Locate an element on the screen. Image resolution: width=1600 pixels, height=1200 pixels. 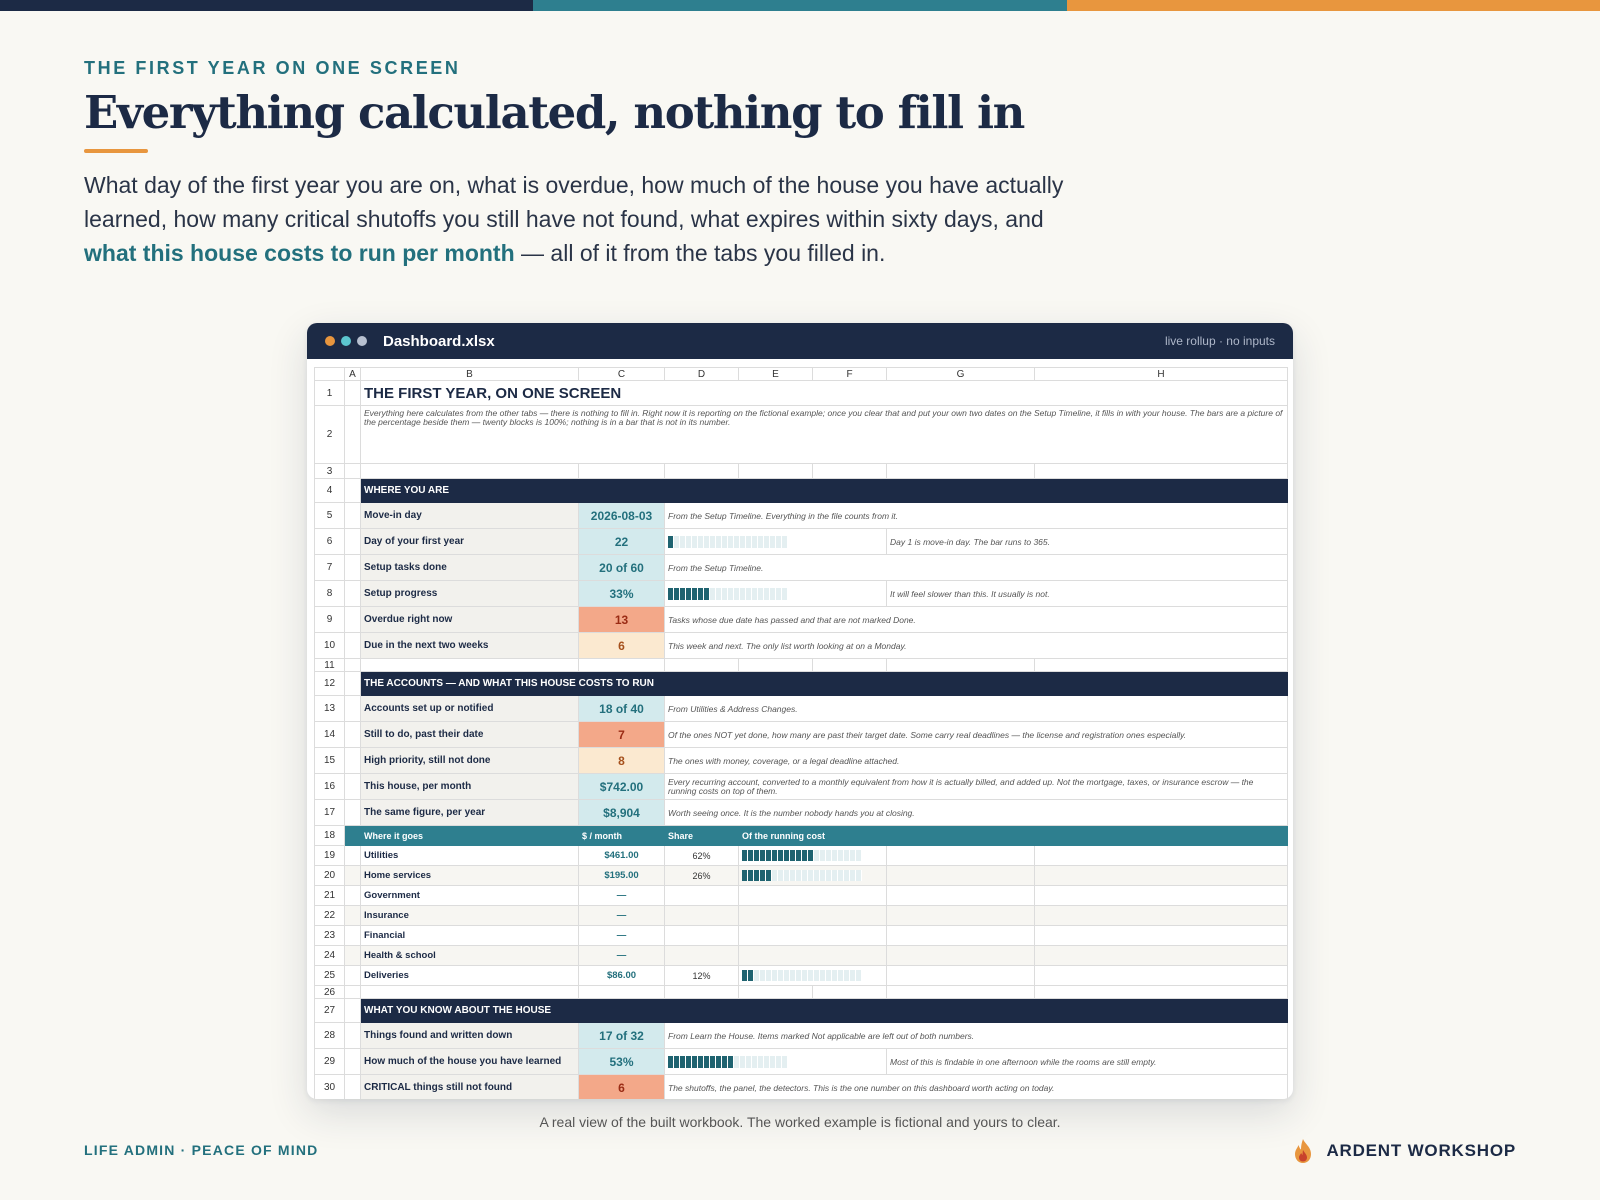
row-number: 7 is located at coordinates (329, 567).